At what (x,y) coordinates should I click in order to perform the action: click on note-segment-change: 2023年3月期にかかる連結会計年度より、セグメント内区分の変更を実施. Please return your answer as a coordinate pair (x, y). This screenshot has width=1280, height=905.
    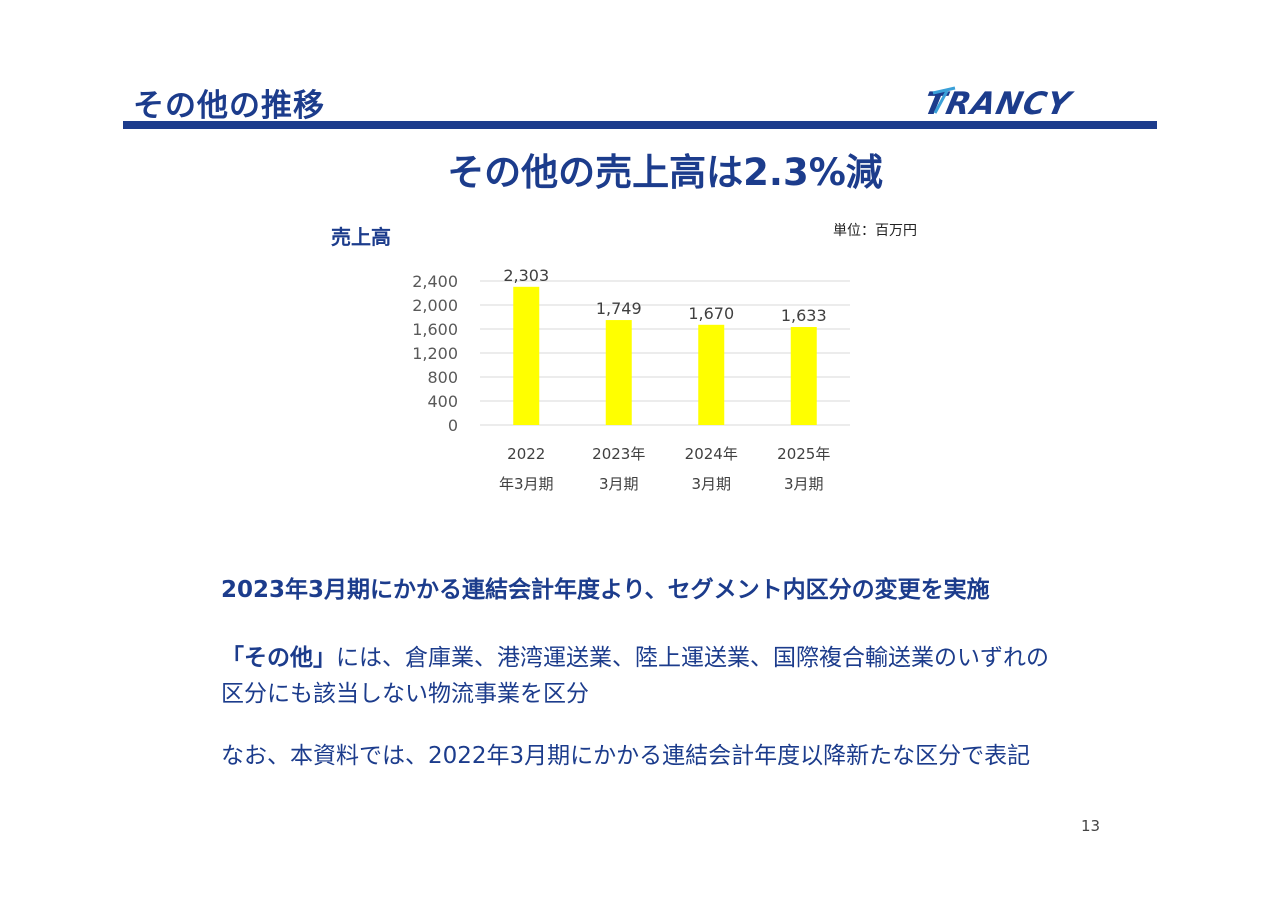
    Looking at the image, I should click on (605, 590).